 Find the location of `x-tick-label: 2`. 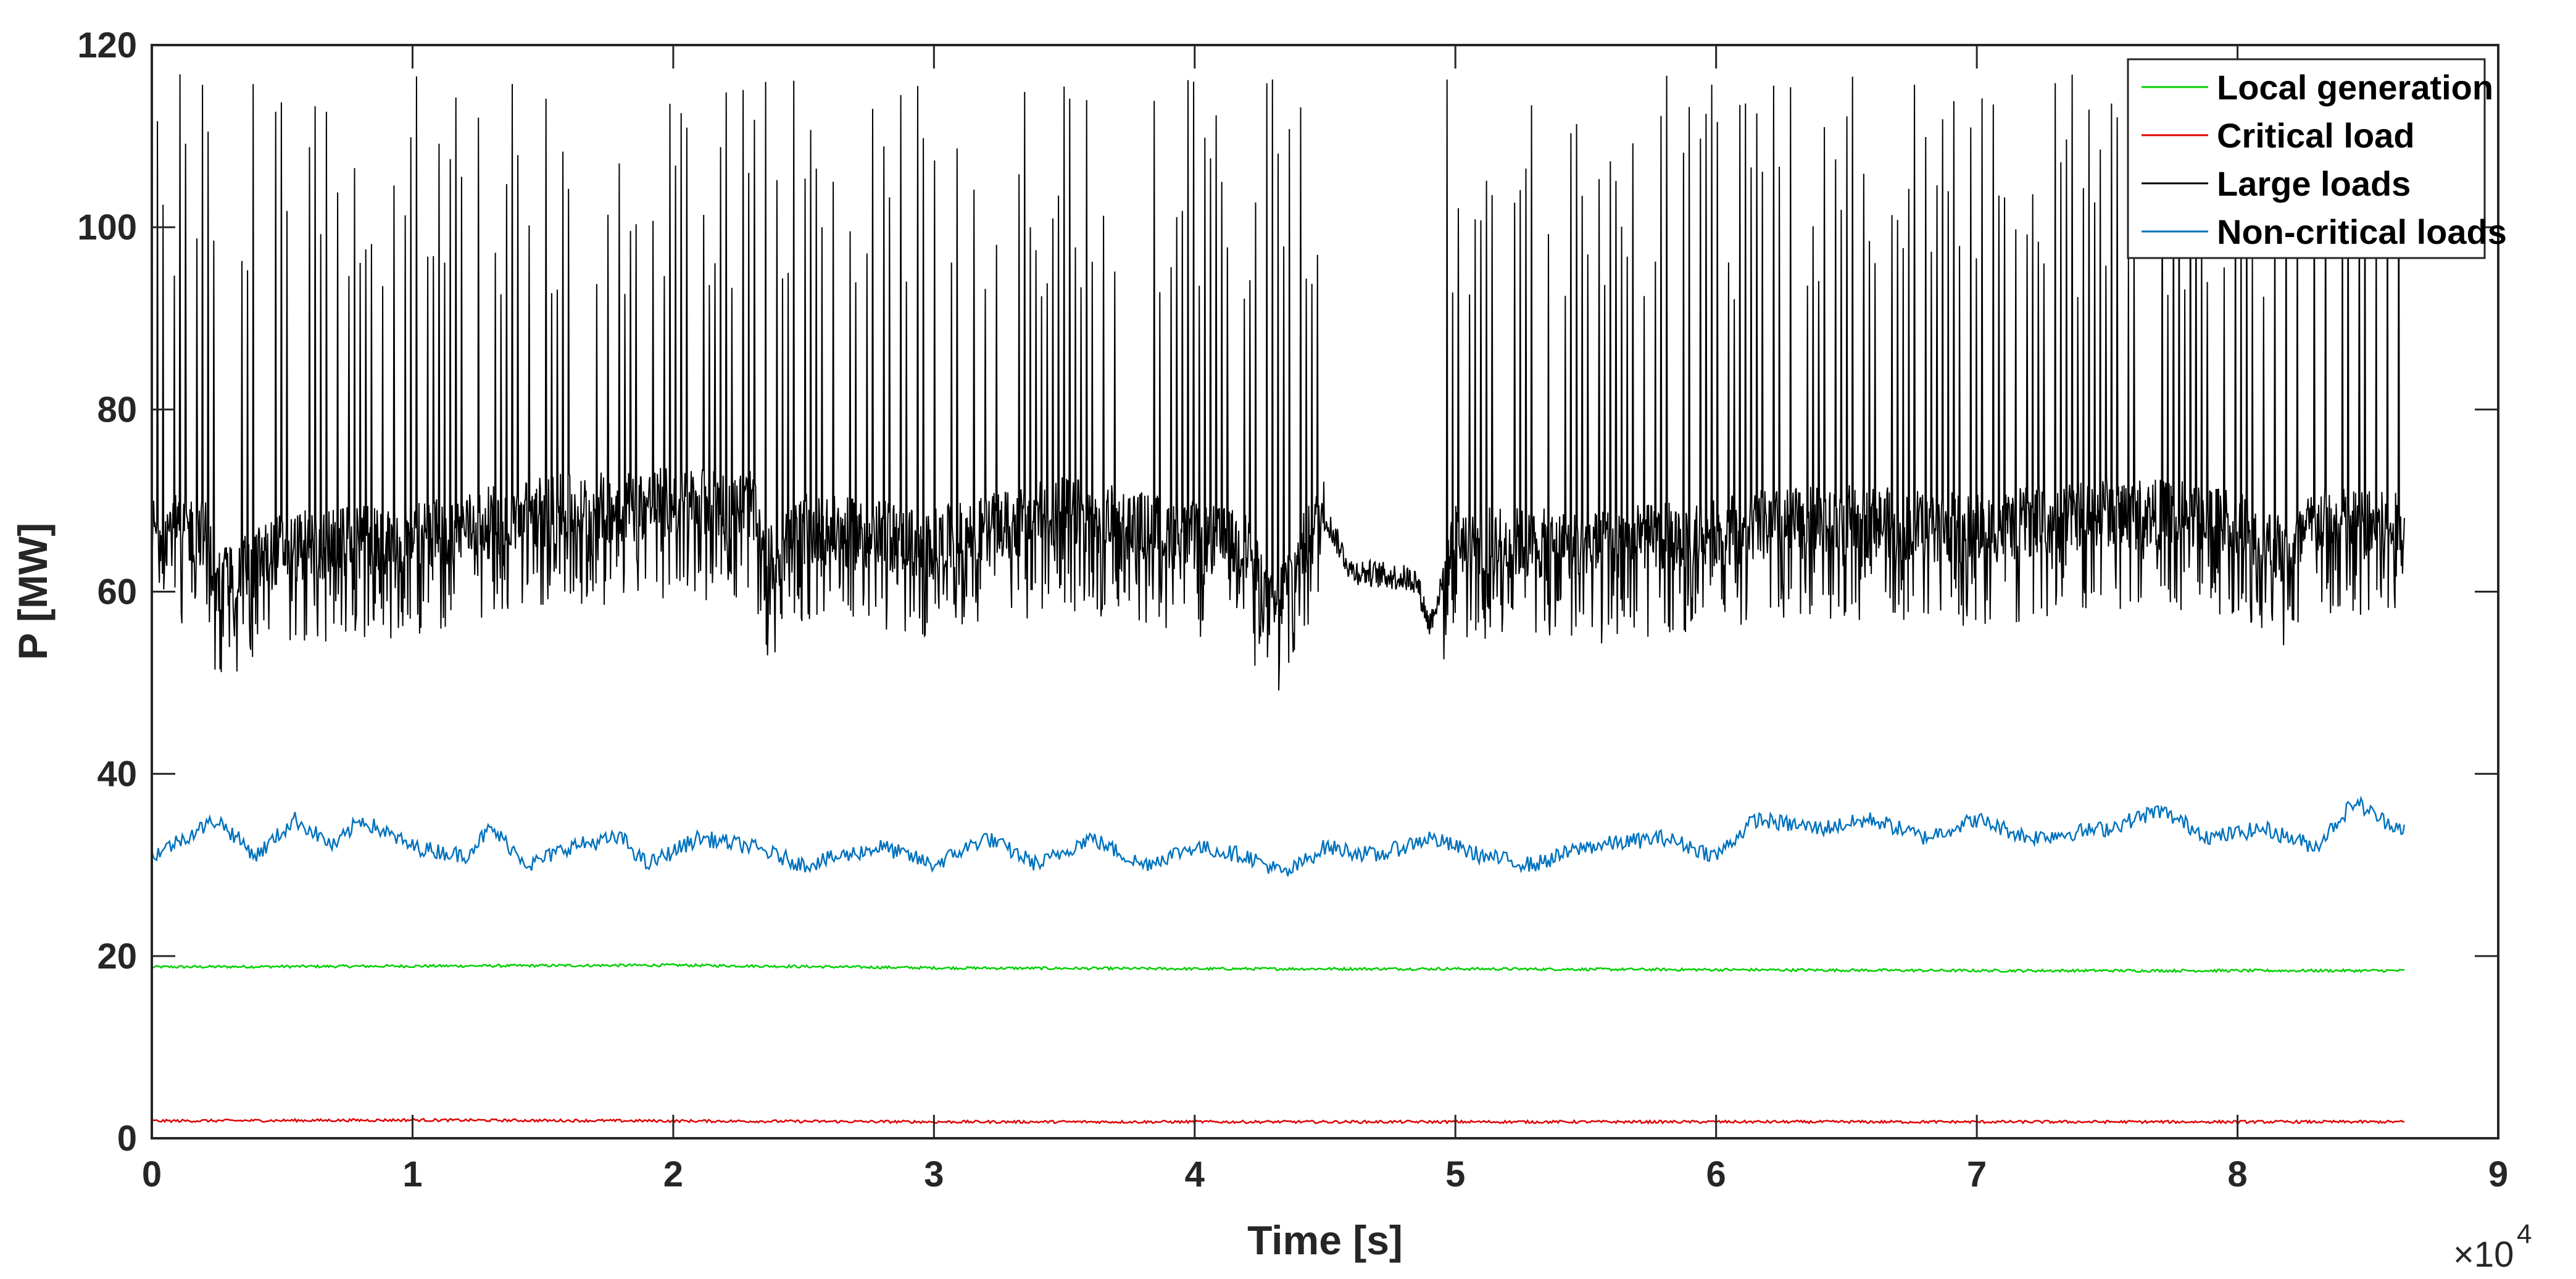

x-tick-label: 2 is located at coordinates (673, 1174).